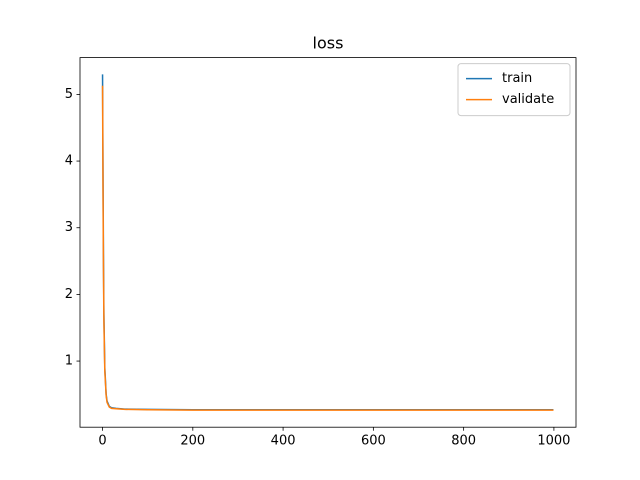  Describe the element at coordinates (553, 441) in the screenshot. I see `x-tick-label: 1000` at that location.